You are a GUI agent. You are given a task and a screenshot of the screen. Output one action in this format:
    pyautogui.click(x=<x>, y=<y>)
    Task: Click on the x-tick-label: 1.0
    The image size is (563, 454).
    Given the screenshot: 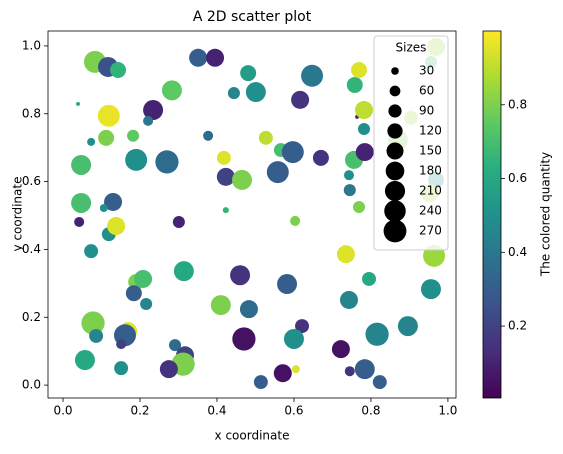 What is the action you would take?
    pyautogui.click(x=447, y=411)
    